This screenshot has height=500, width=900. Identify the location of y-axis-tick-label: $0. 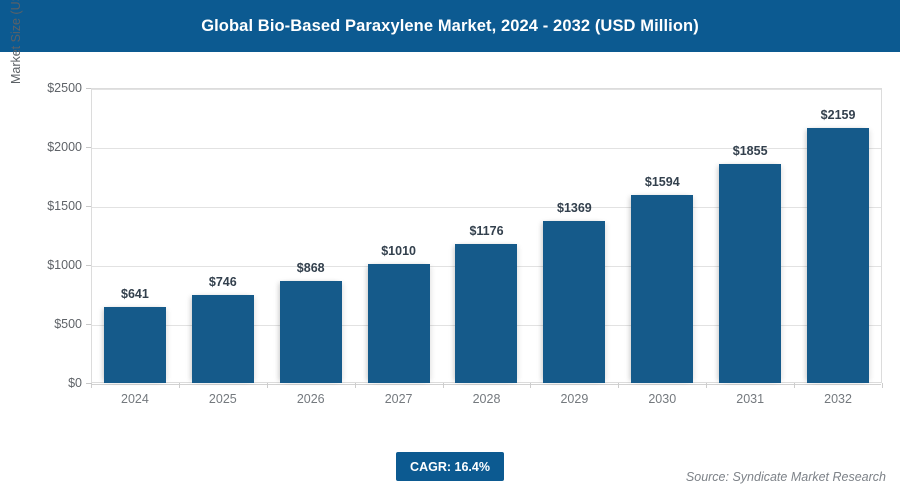
(75, 383).